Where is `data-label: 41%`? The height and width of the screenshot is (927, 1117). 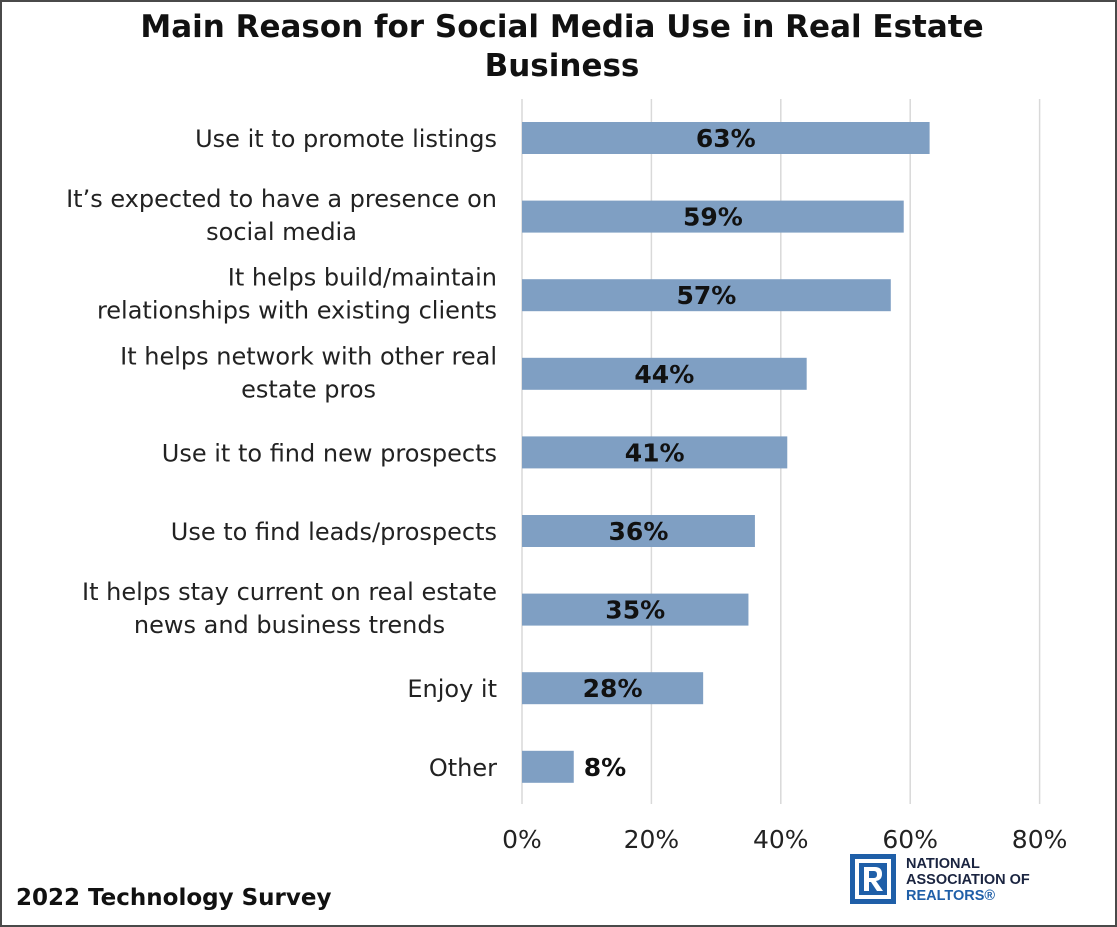
data-label: 41% is located at coordinates (655, 452).